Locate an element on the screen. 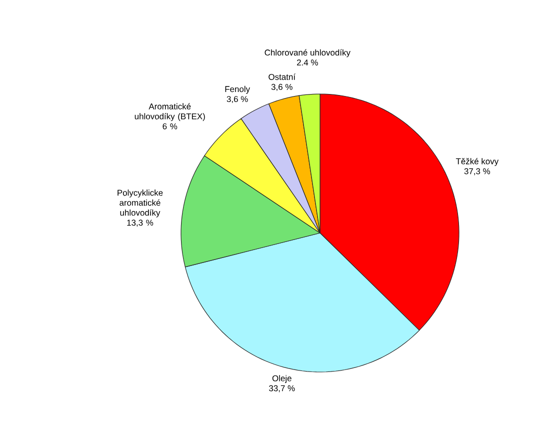 Image resolution: width=533 pixels, height=431 pixels. data-label: 6 % is located at coordinates (170, 126).